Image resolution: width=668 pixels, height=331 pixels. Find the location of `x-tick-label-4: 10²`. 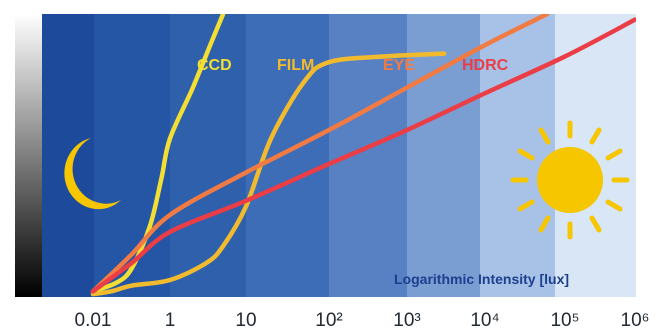

x-tick-label-4: 10² is located at coordinates (328, 320).